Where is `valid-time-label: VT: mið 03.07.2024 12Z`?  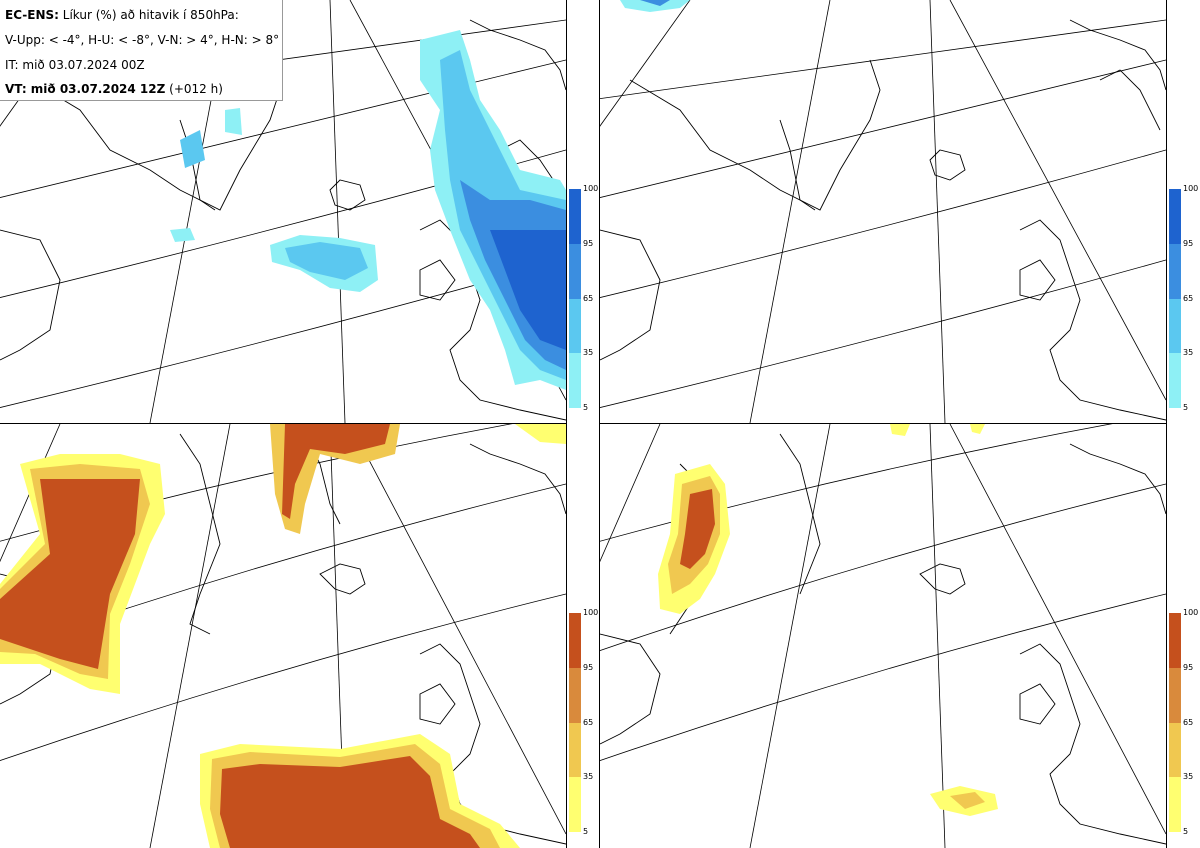 valid-time-label: VT: mið 03.07.2024 12Z is located at coordinates (85, 89).